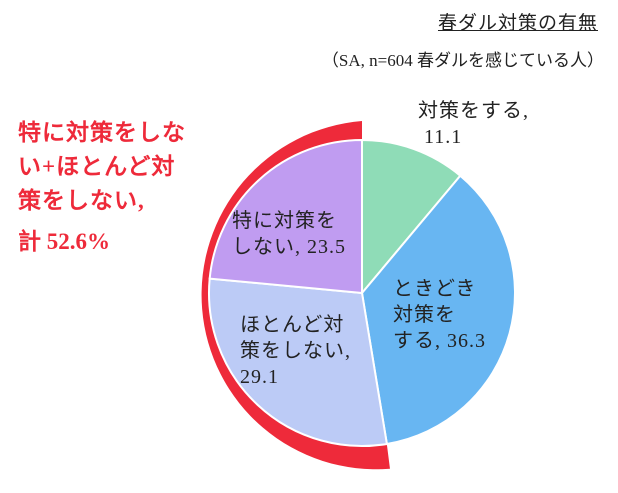 The height and width of the screenshot is (493, 618). What do you see at coordinates (435, 315) in the screenshot?
I see `category-label: ときどき 対策を する,` at bounding box center [435, 315].